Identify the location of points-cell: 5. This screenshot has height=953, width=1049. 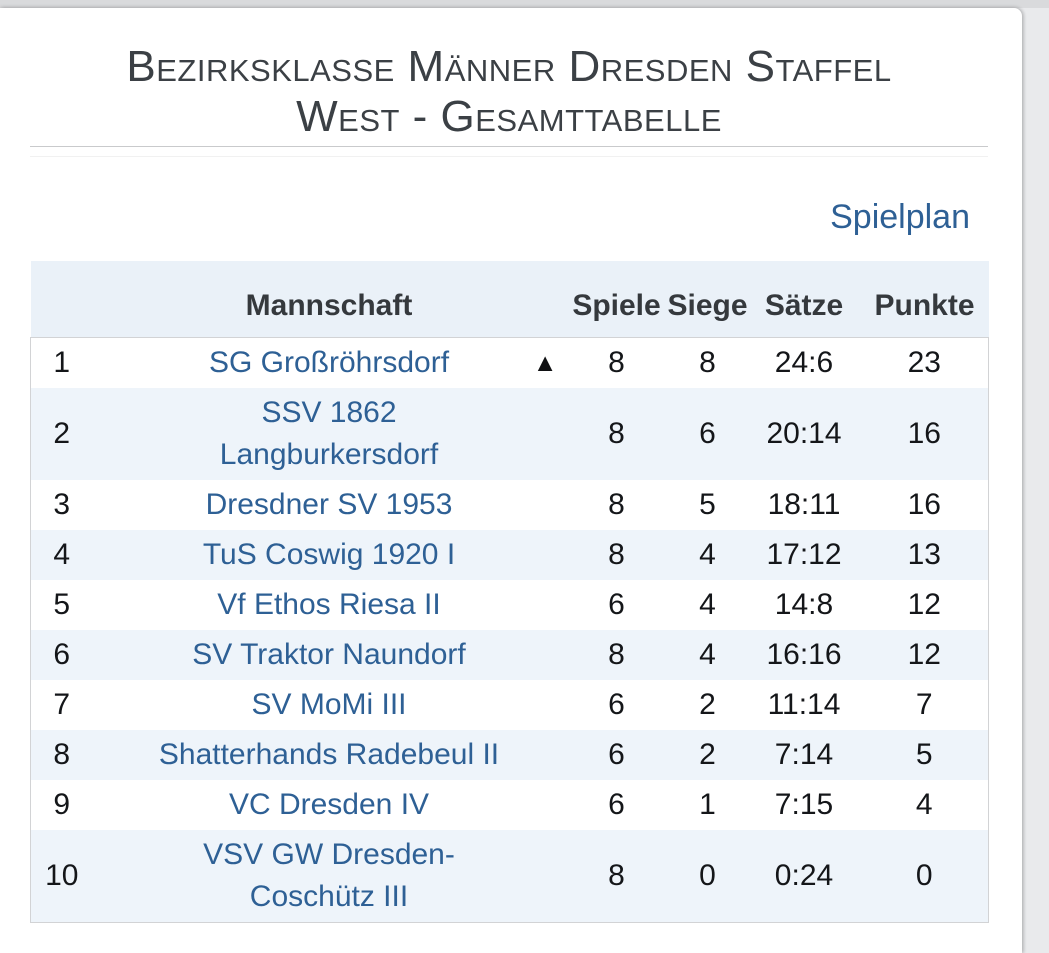
(924, 754).